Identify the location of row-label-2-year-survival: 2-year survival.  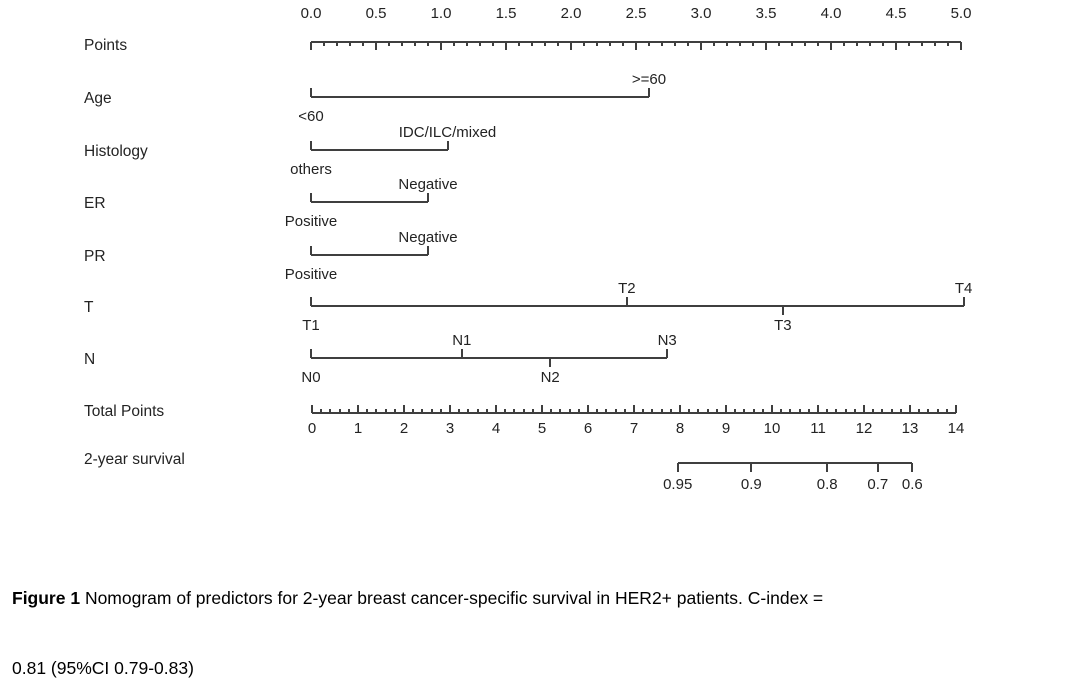
(134, 459).